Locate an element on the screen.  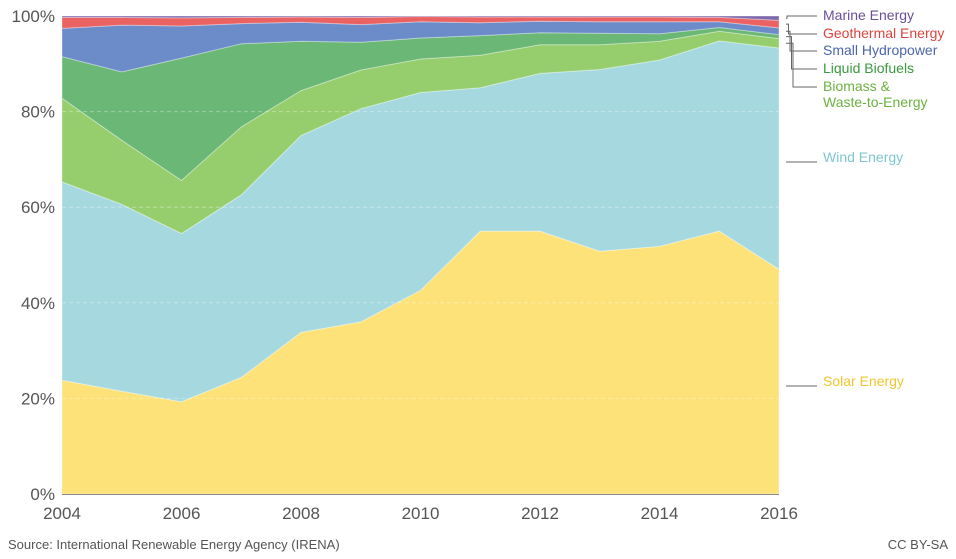
legend-label: Geothermal Energy is located at coordinates (883, 33).